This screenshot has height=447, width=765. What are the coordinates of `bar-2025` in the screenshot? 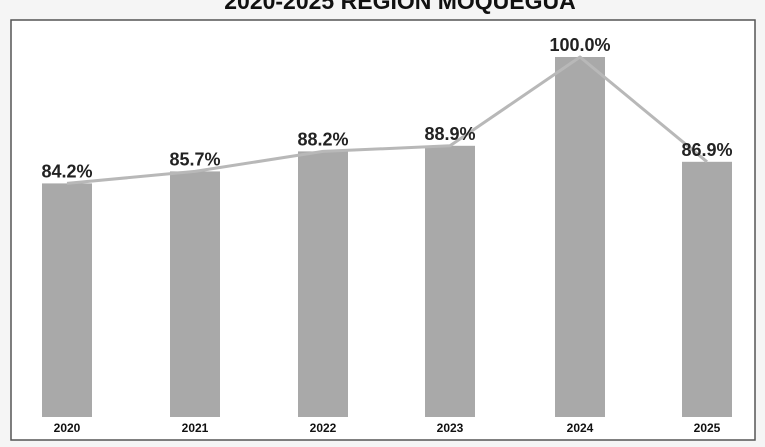 It's located at (707, 289).